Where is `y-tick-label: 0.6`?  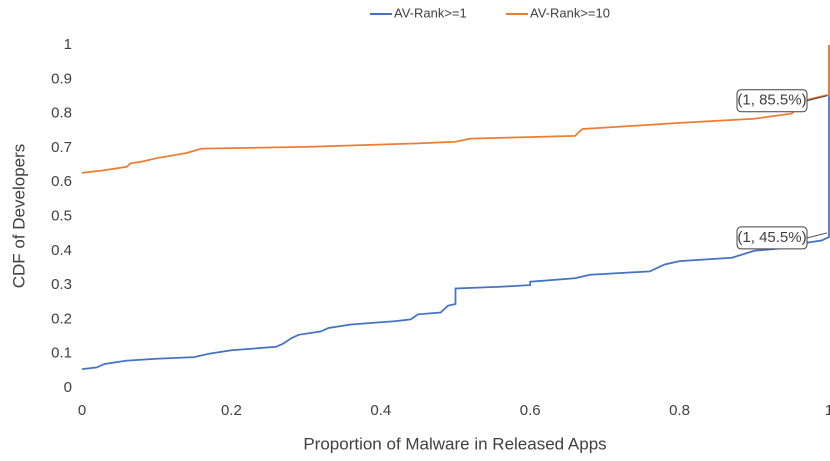 y-tick-label: 0.6 is located at coordinates (61, 181).